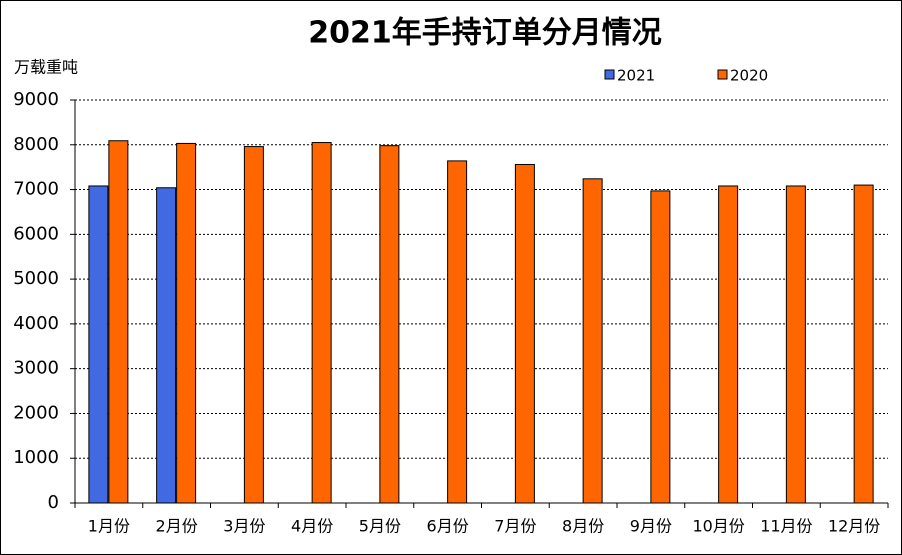 Image resolution: width=902 pixels, height=555 pixels. What do you see at coordinates (312, 526) in the screenshot?
I see `x-tick-label: 4月份` at bounding box center [312, 526].